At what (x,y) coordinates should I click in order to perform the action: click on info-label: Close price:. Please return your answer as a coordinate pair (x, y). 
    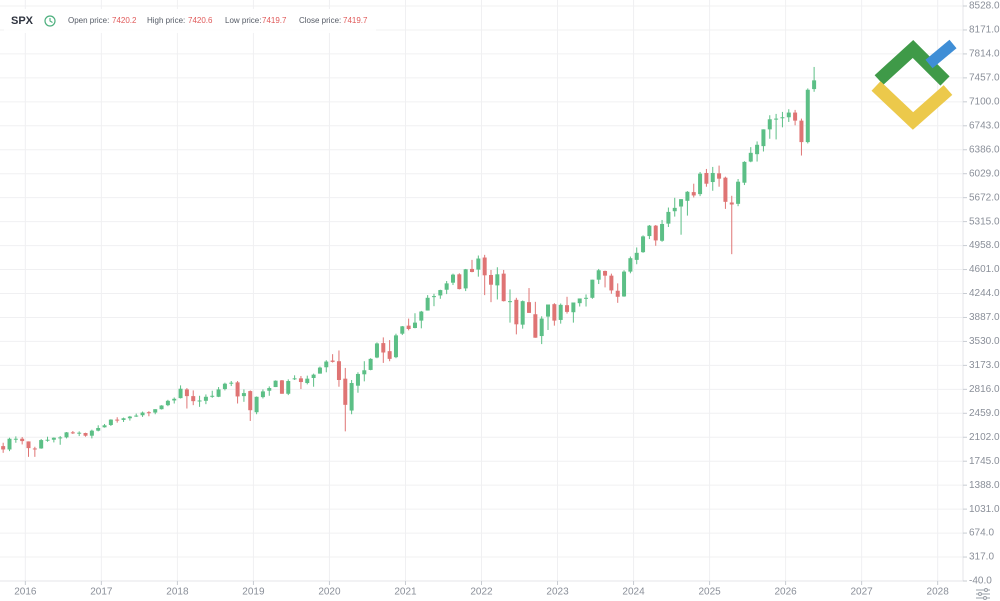
    Looking at the image, I should click on (320, 20).